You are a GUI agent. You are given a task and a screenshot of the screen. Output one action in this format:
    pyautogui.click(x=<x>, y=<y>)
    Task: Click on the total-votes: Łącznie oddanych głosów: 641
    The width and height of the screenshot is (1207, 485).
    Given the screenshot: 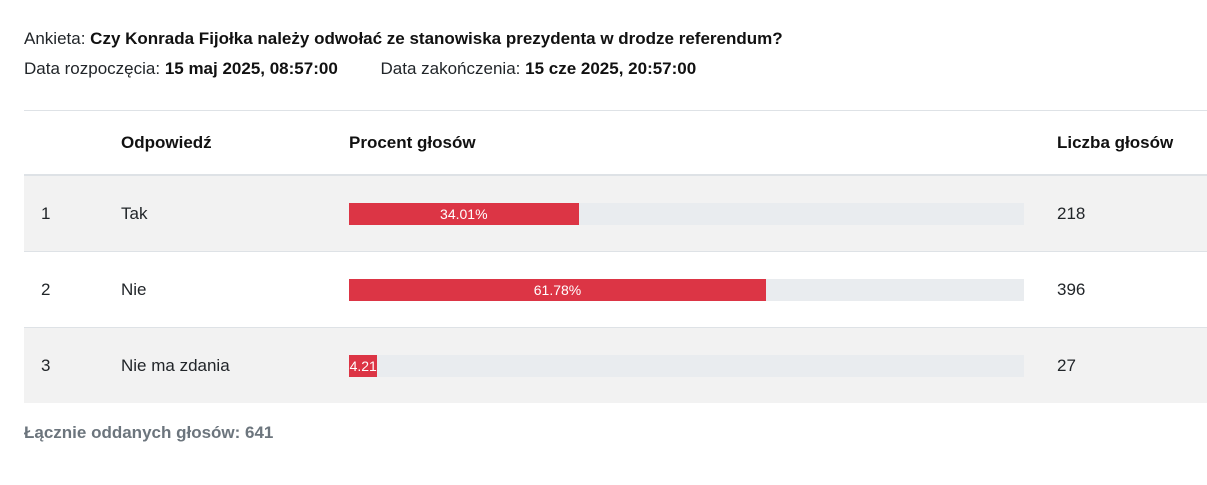 What is the action you would take?
    pyautogui.click(x=149, y=432)
    